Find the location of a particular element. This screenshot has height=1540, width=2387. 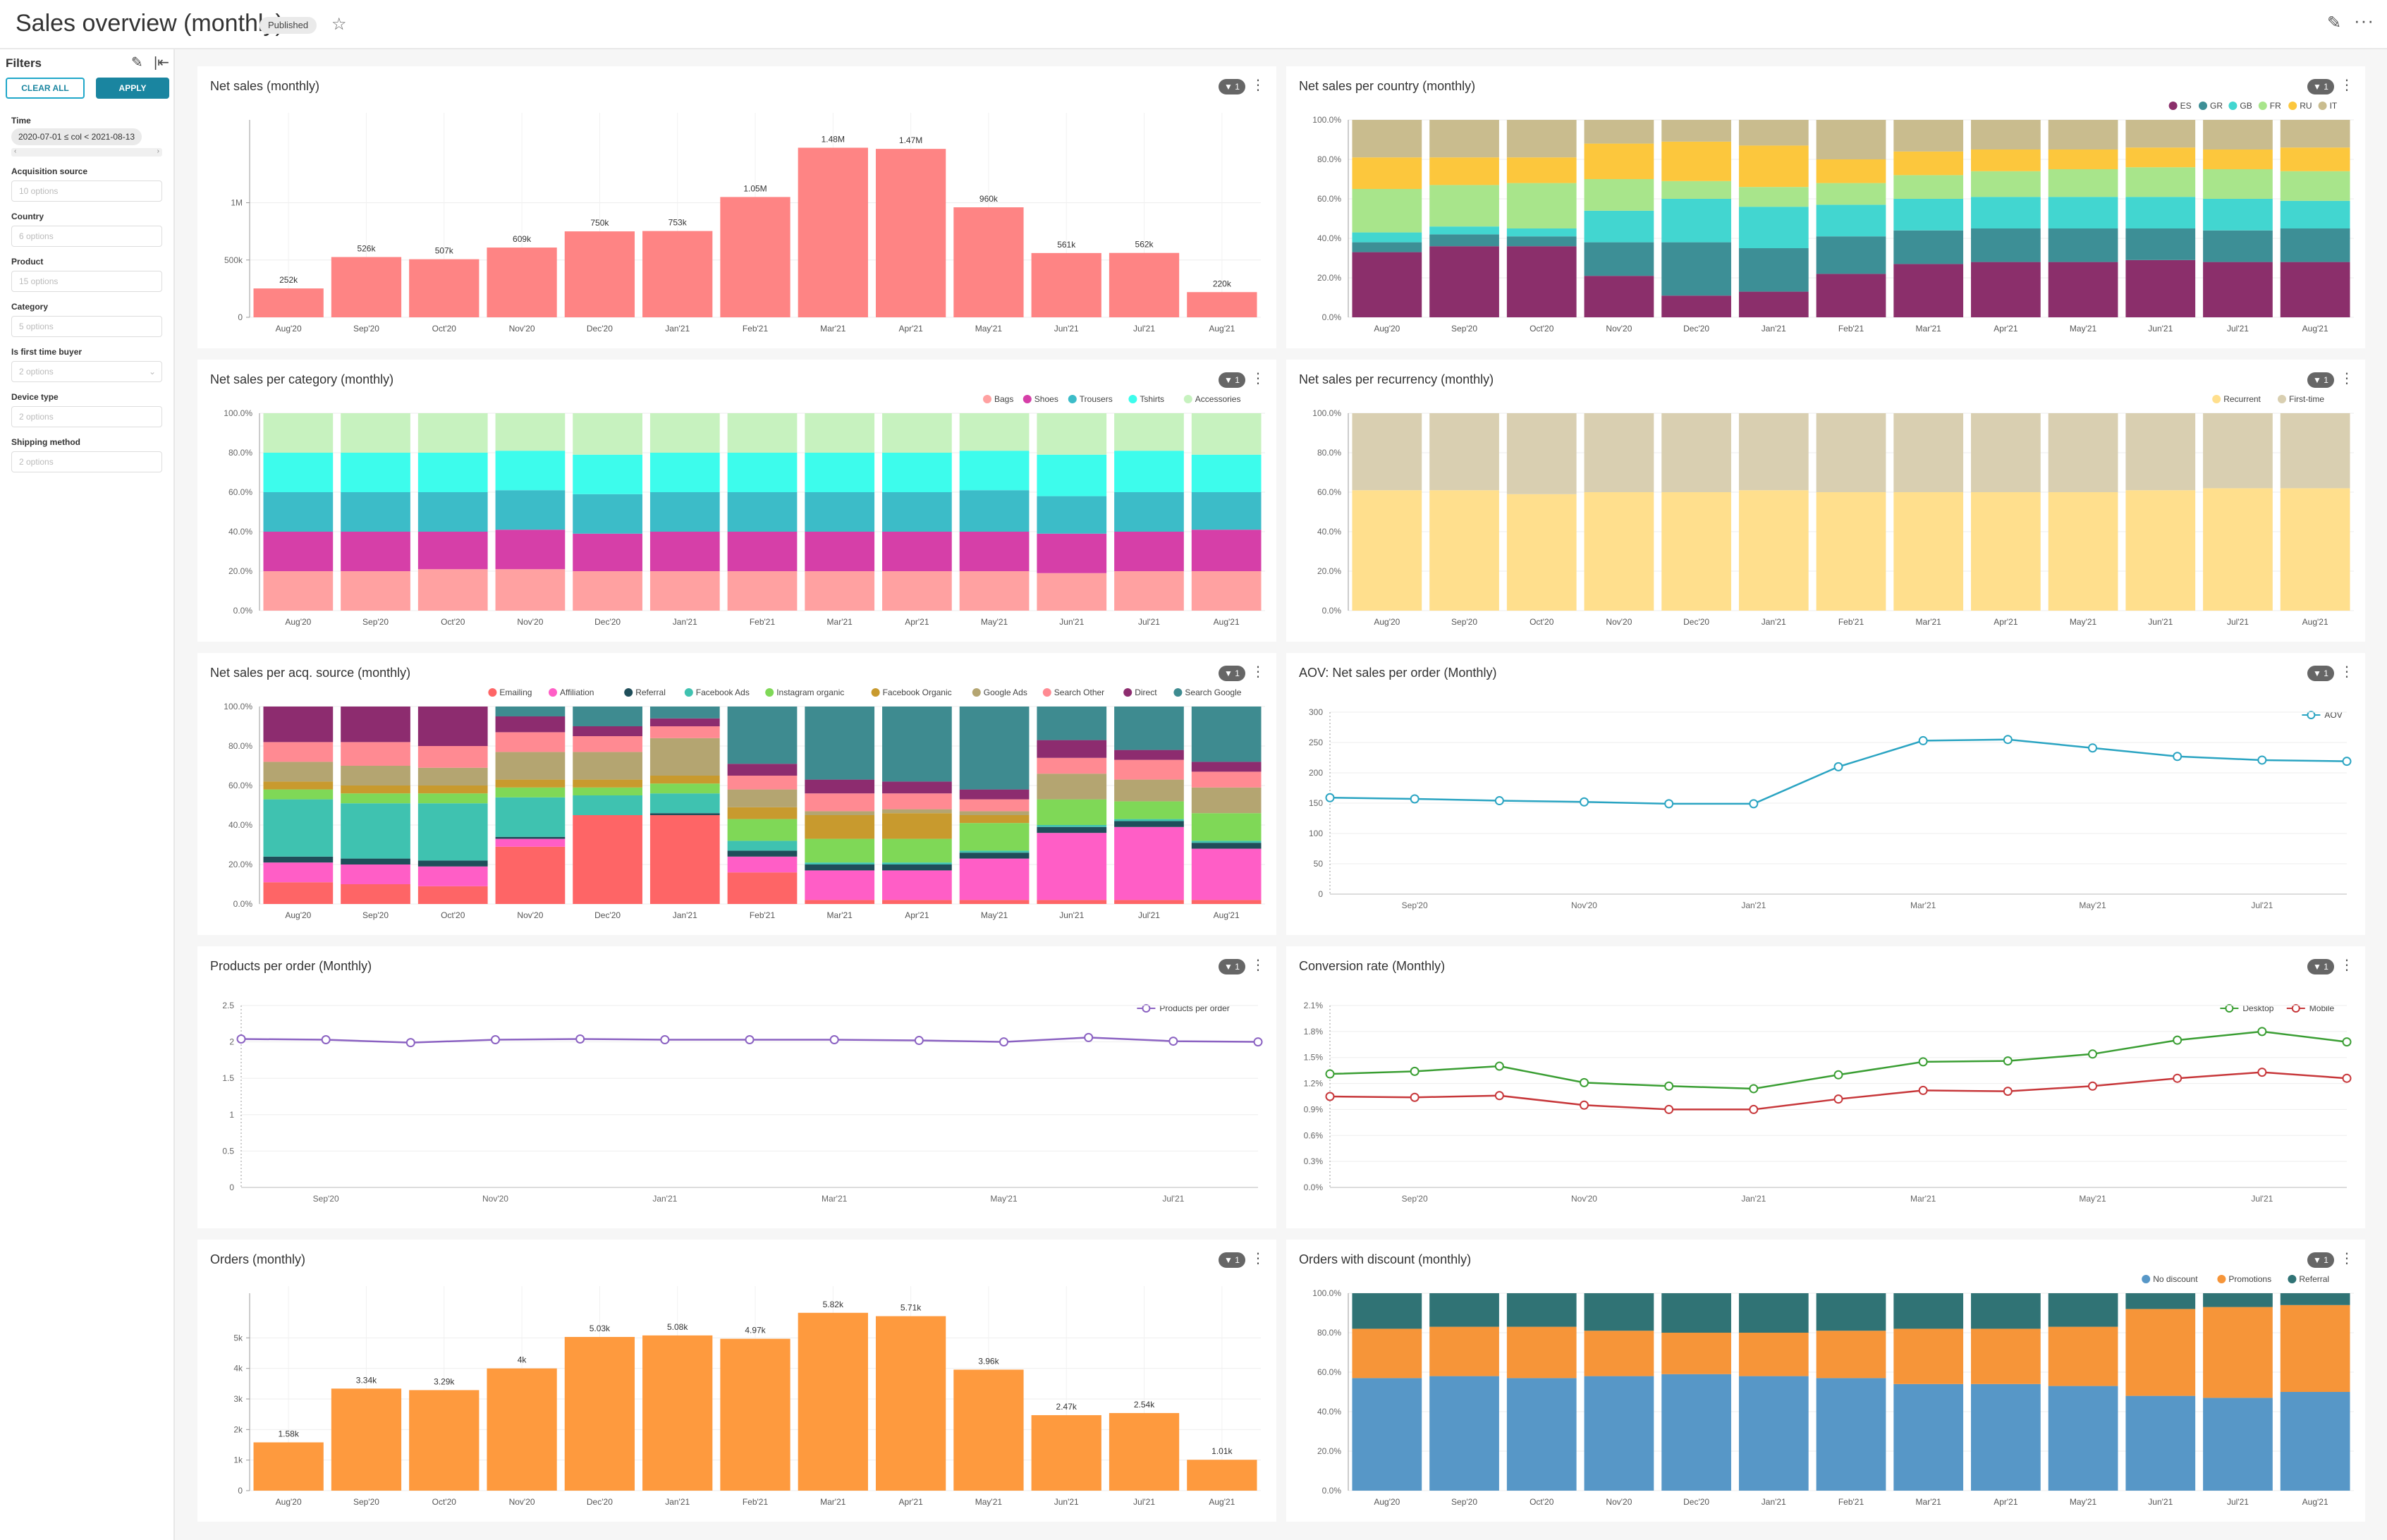

x-tick-label: Feb'21 is located at coordinates (756, 1502).